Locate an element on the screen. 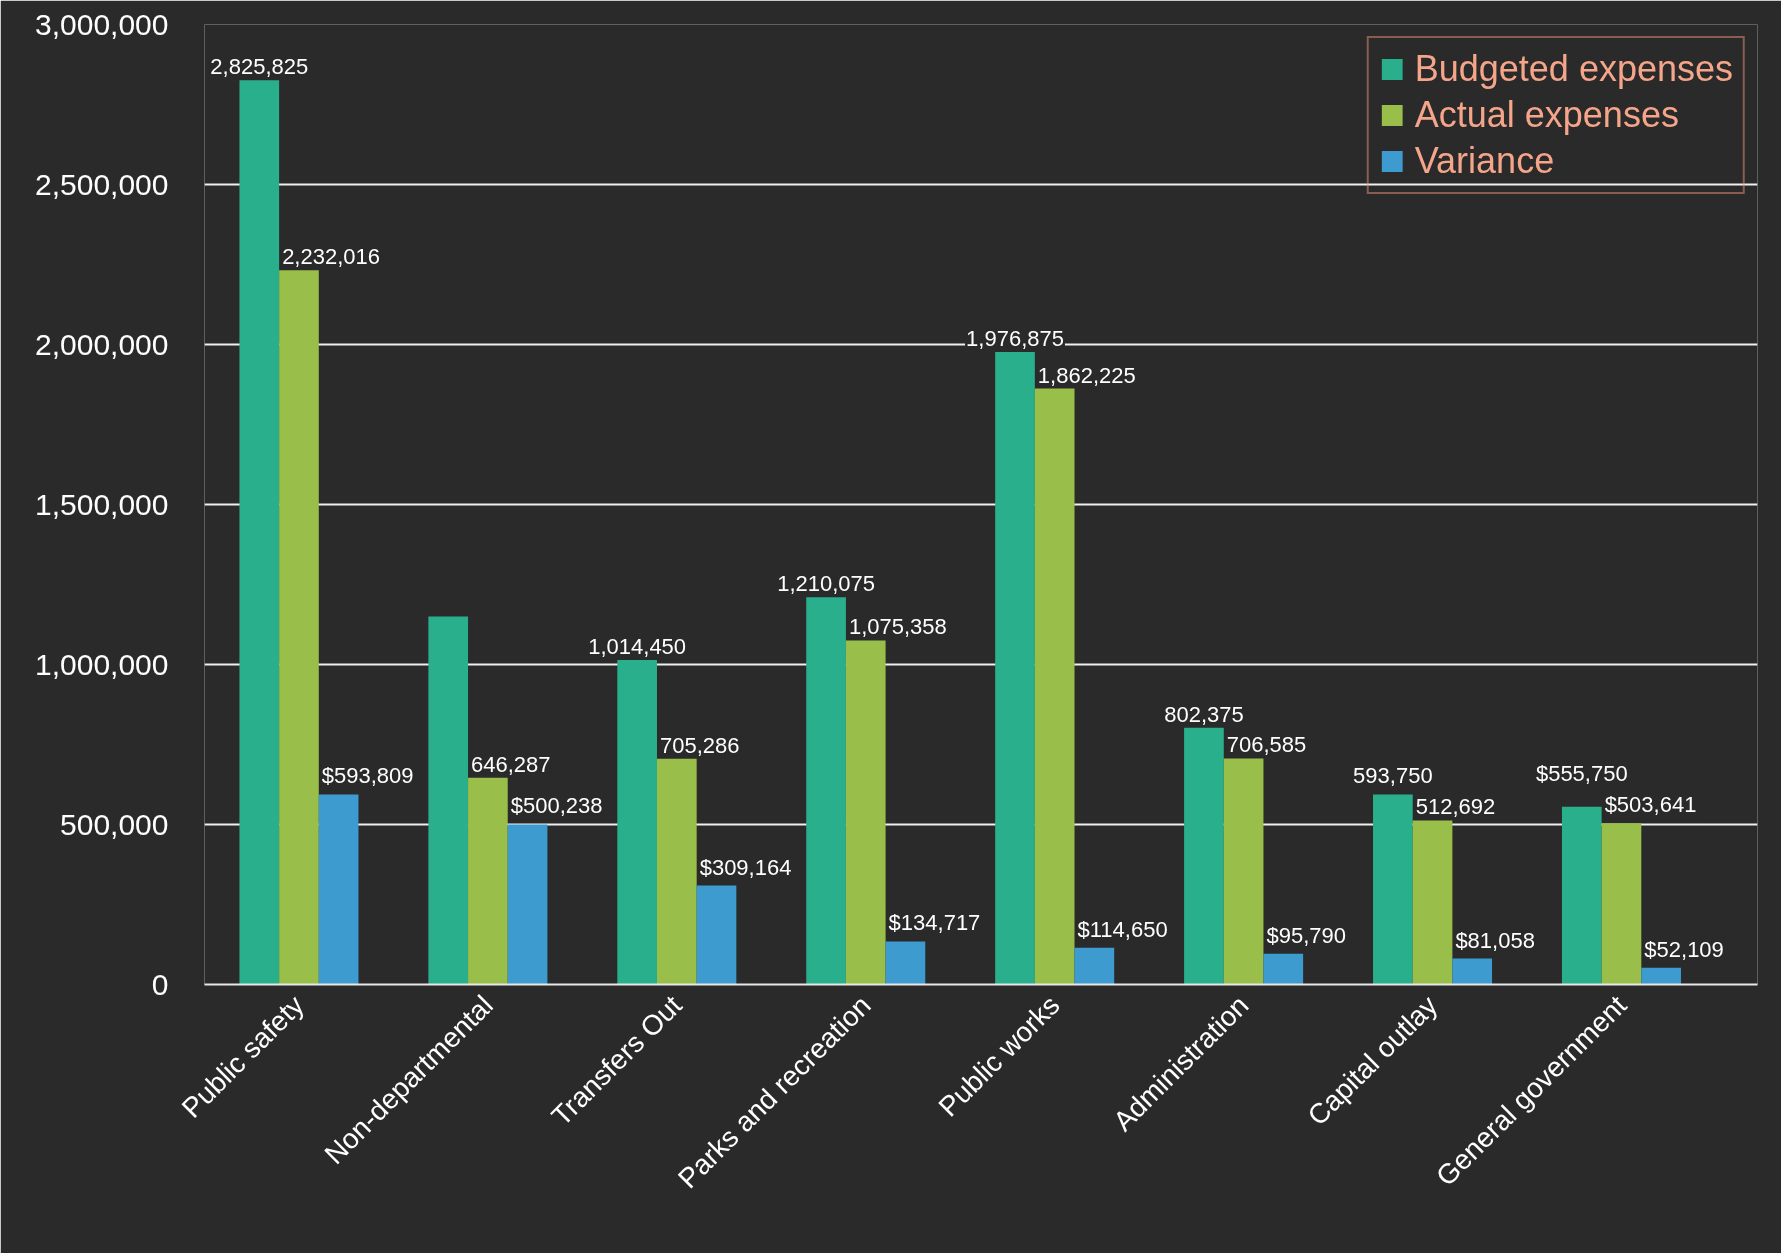  data-label: 705,286 is located at coordinates (699, 745).